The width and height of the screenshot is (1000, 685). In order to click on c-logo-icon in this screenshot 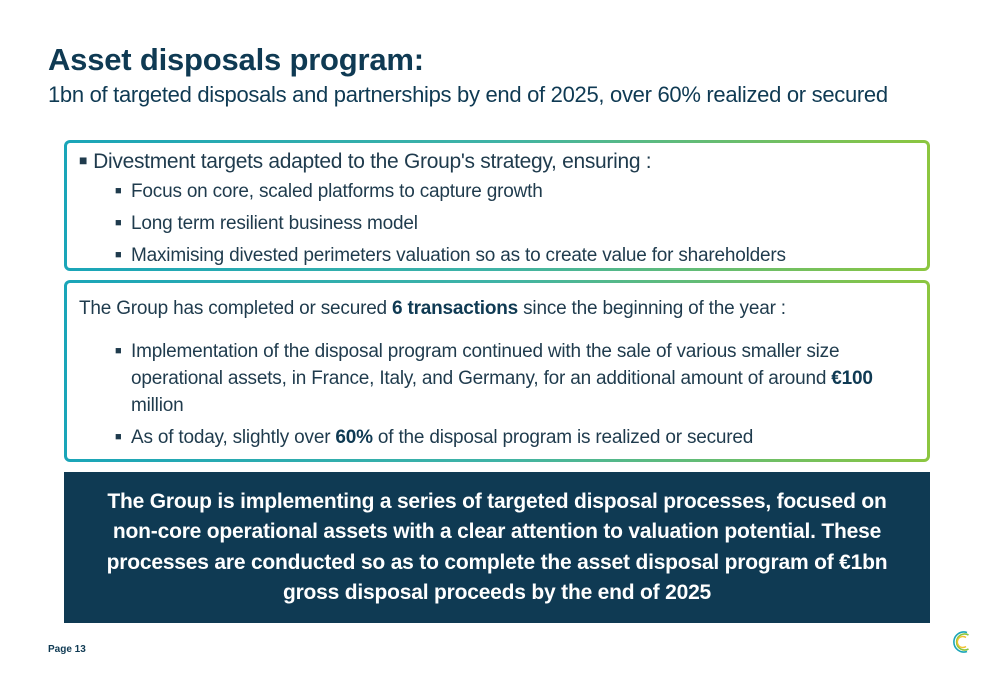, I will do `click(961, 642)`.